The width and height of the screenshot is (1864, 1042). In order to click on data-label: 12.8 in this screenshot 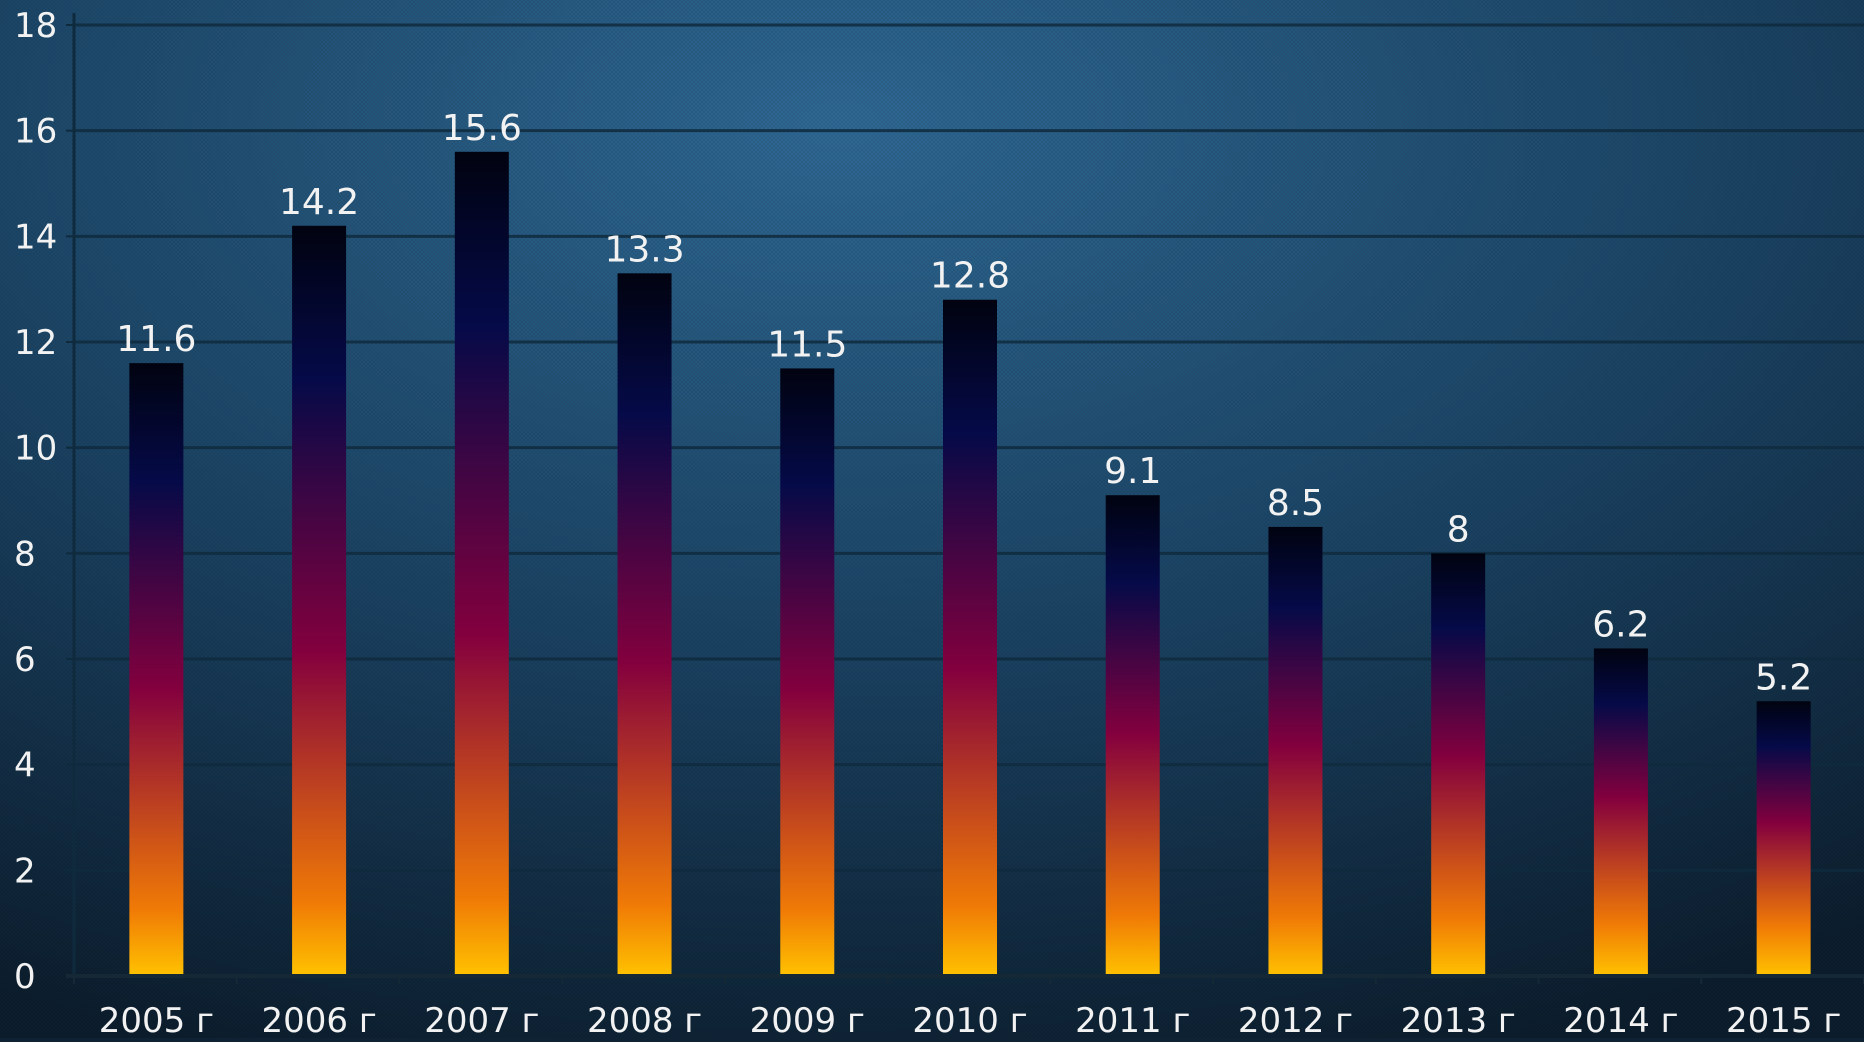, I will do `click(970, 276)`.